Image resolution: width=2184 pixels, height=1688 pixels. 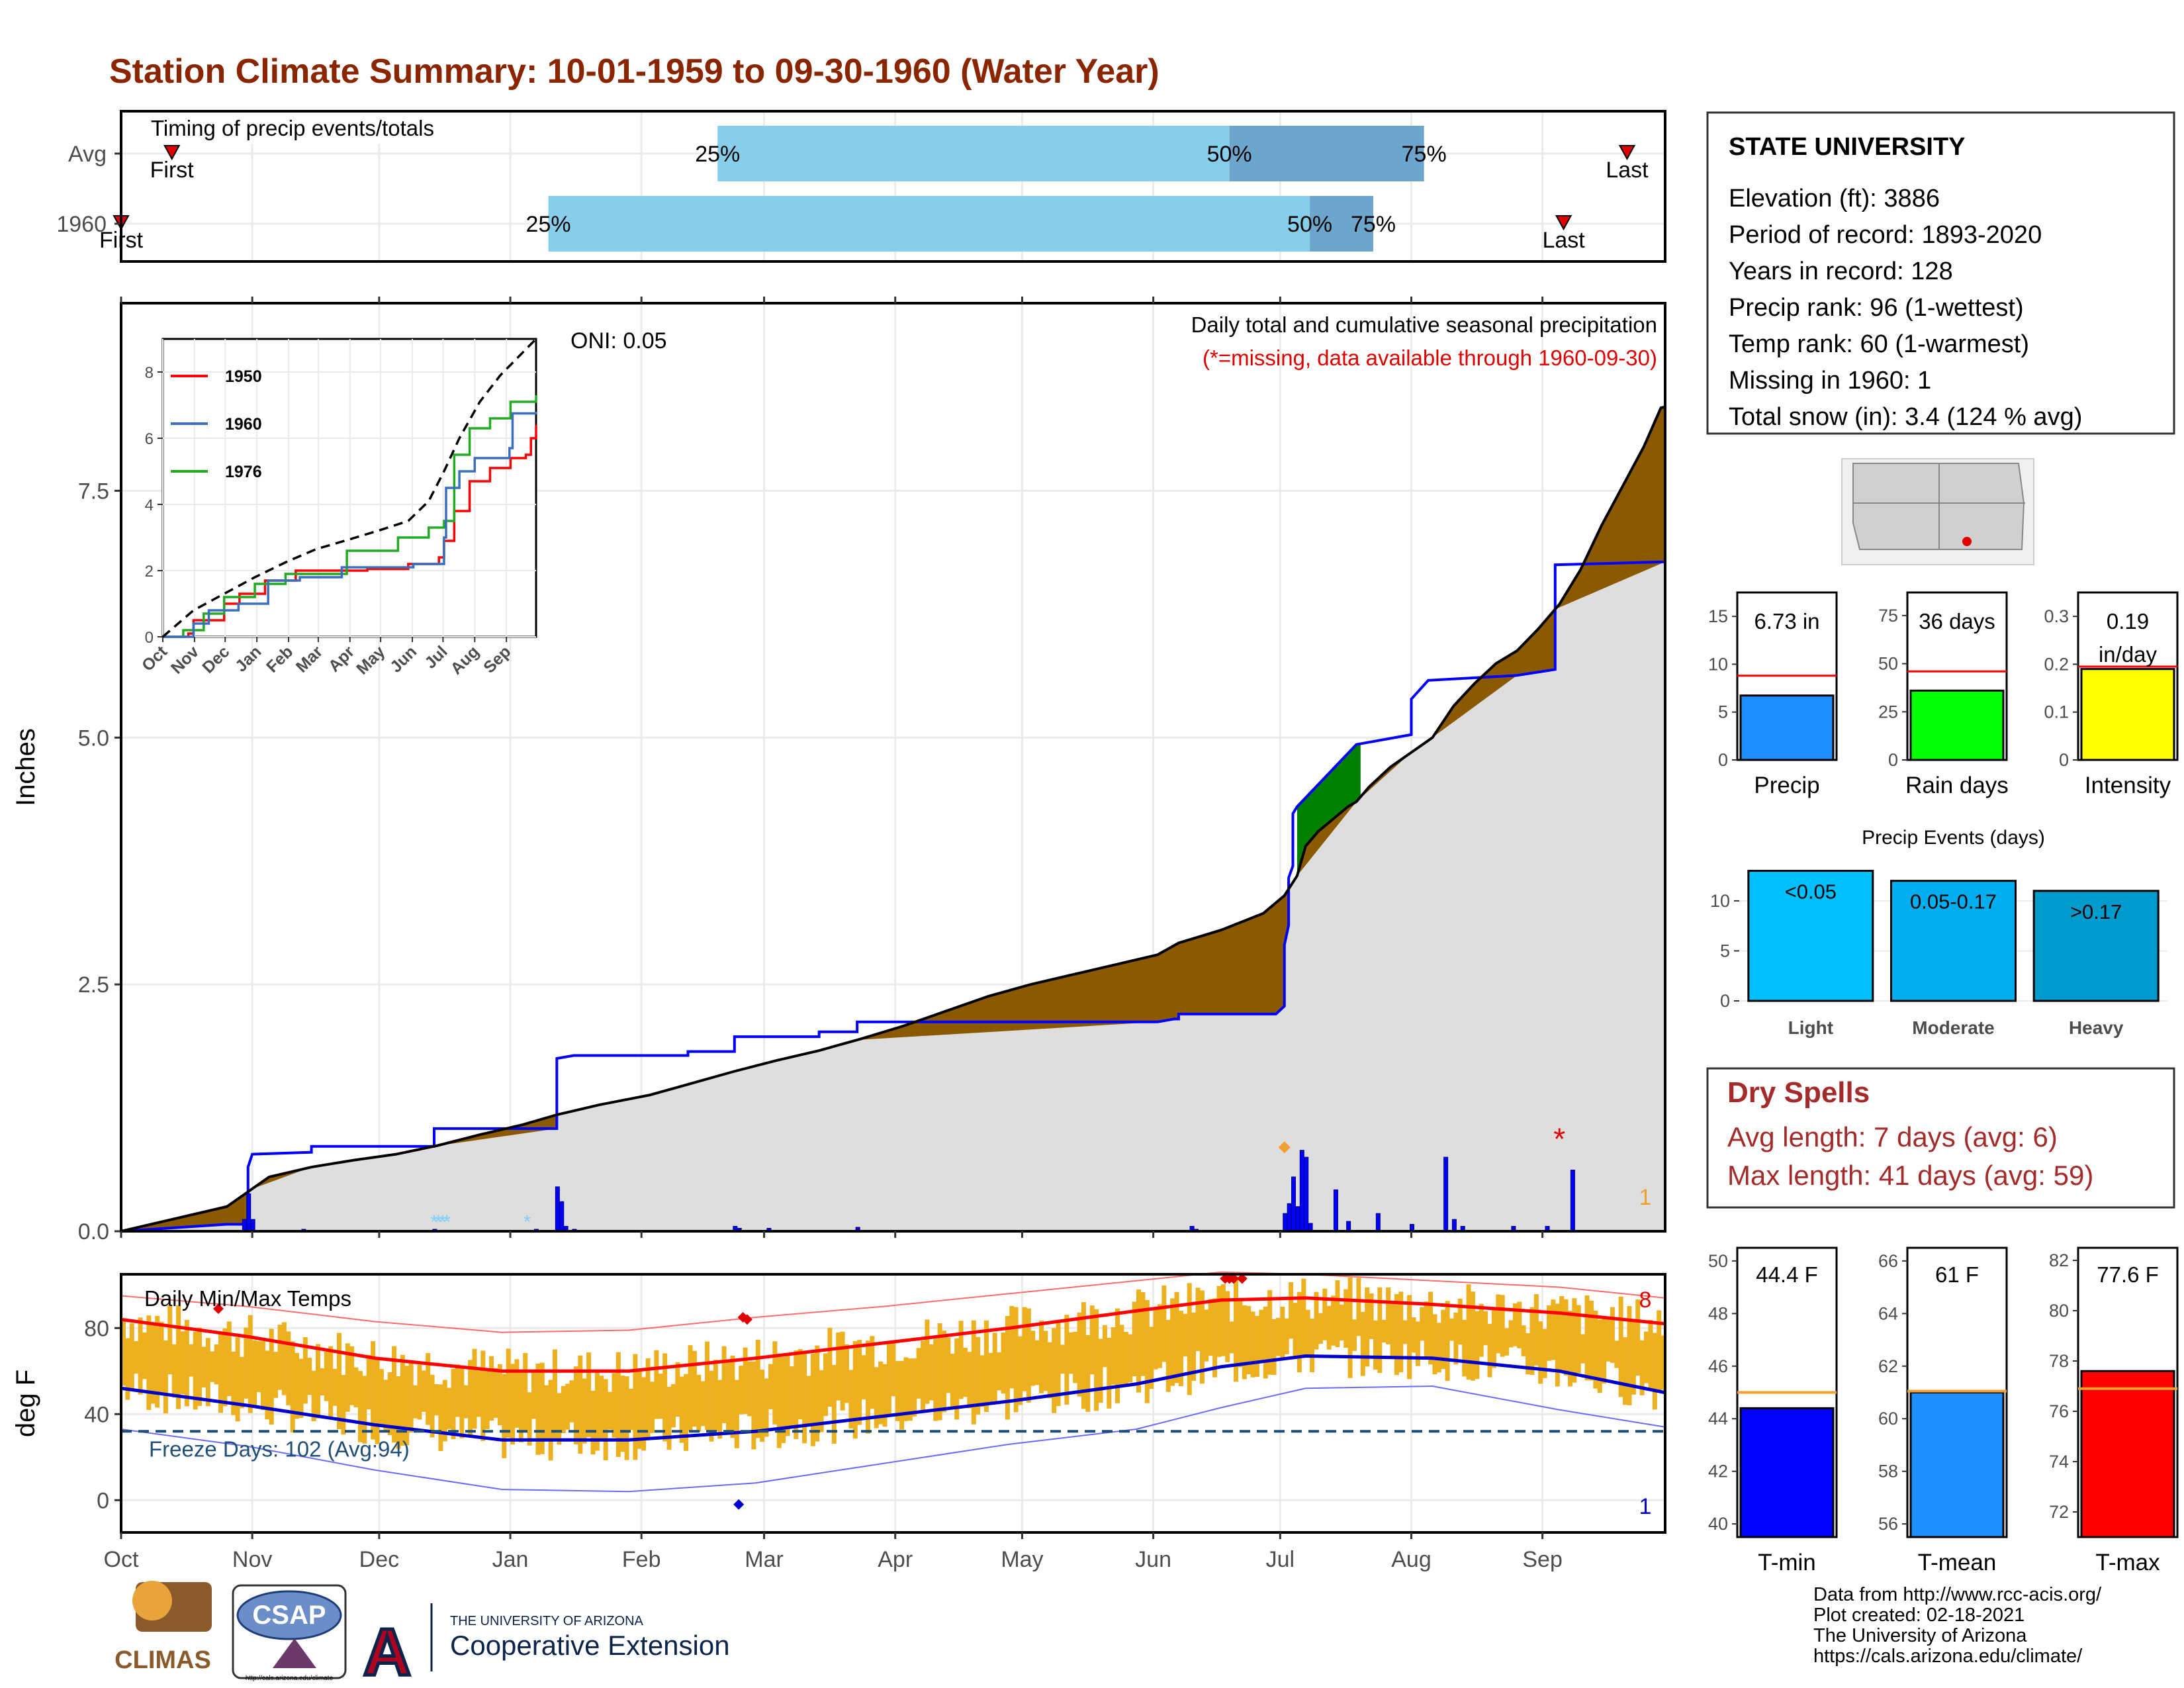 I want to click on record-max-count: 8, so click(x=1645, y=1300).